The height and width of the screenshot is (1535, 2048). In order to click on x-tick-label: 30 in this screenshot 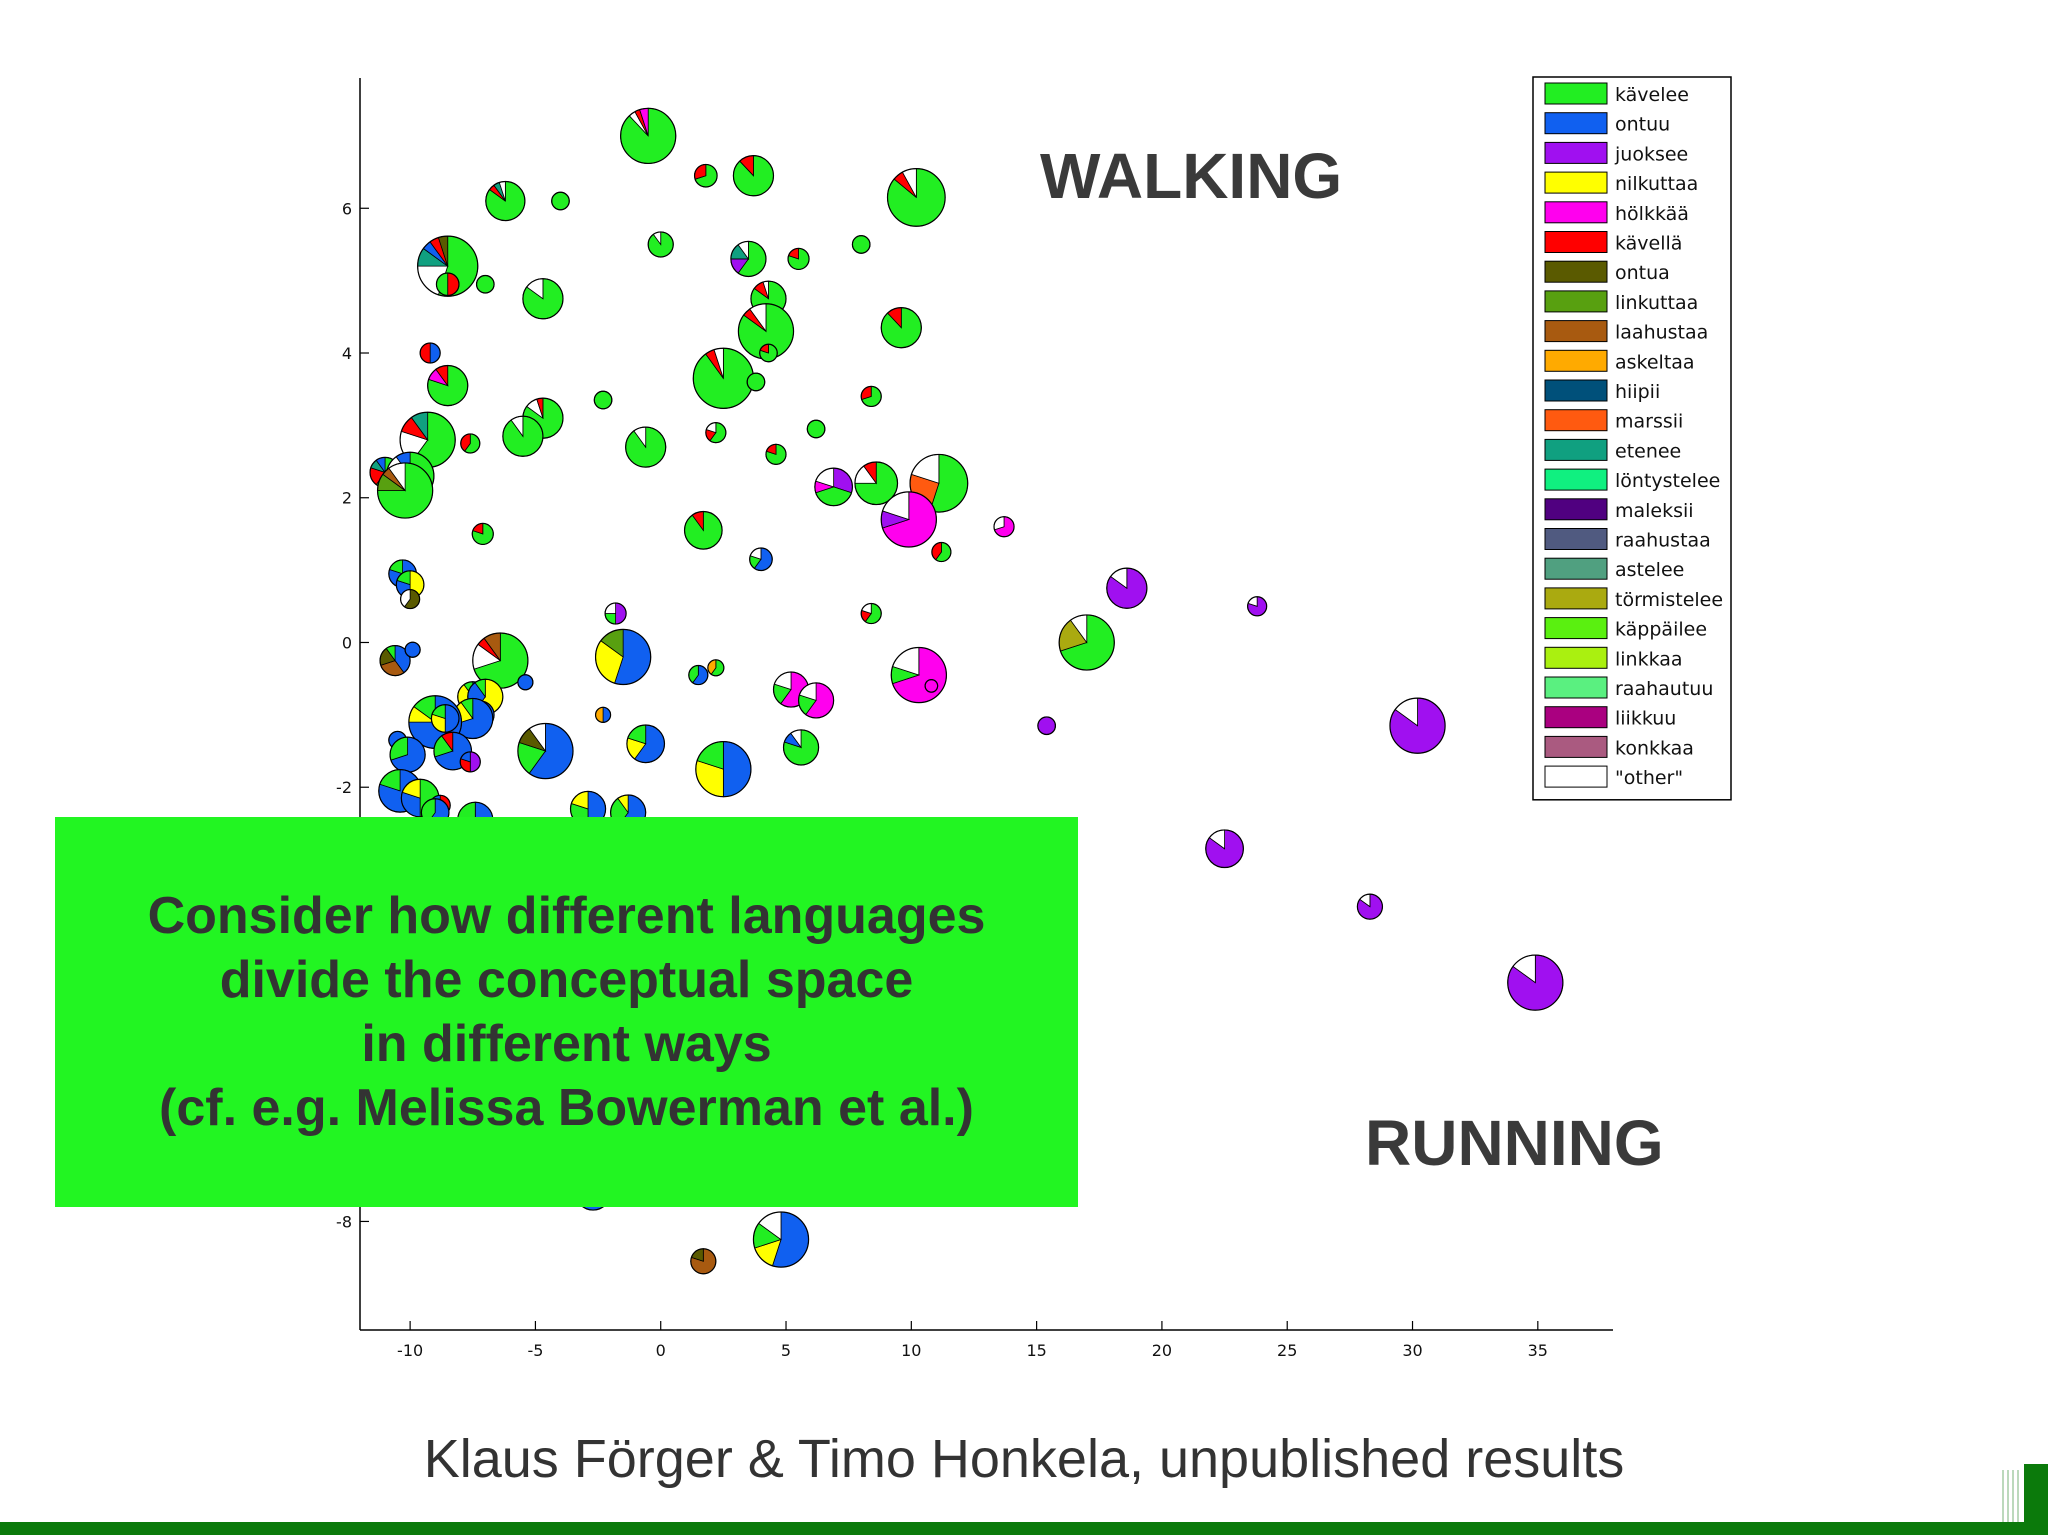, I will do `click(1412, 1350)`.